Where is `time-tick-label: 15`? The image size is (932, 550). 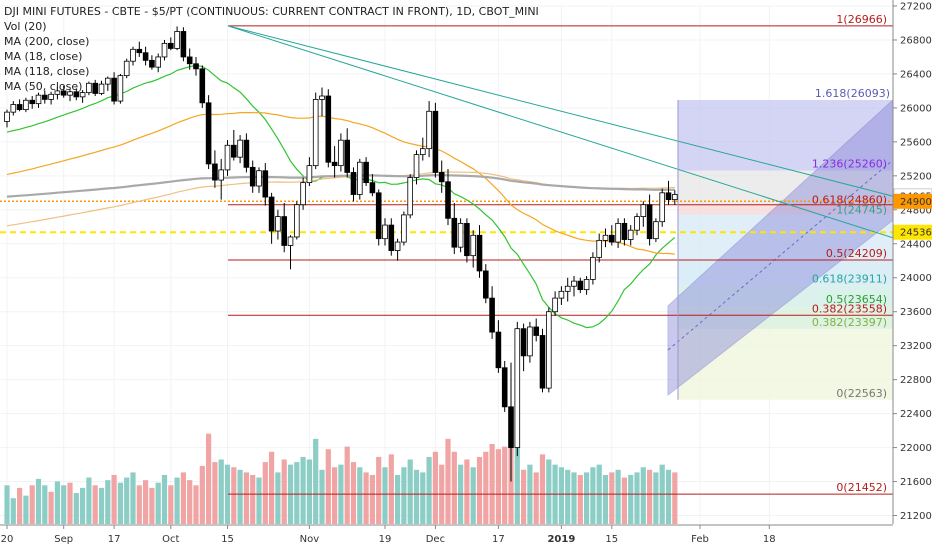 time-tick-label: 15 is located at coordinates (227, 539).